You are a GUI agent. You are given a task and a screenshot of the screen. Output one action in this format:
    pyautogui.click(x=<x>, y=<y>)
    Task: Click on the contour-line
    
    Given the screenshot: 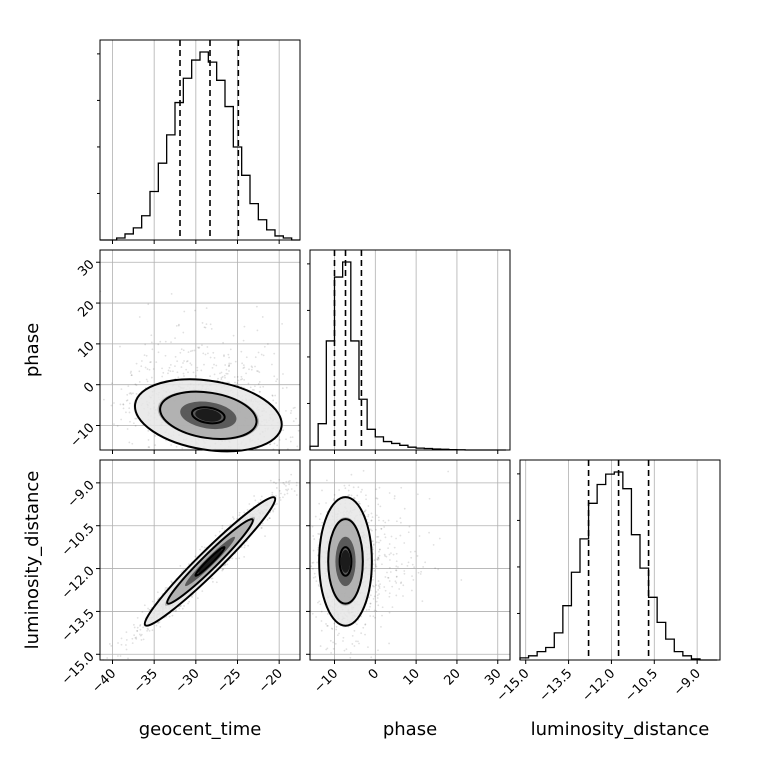 What is the action you would take?
    pyautogui.click(x=208, y=415)
    